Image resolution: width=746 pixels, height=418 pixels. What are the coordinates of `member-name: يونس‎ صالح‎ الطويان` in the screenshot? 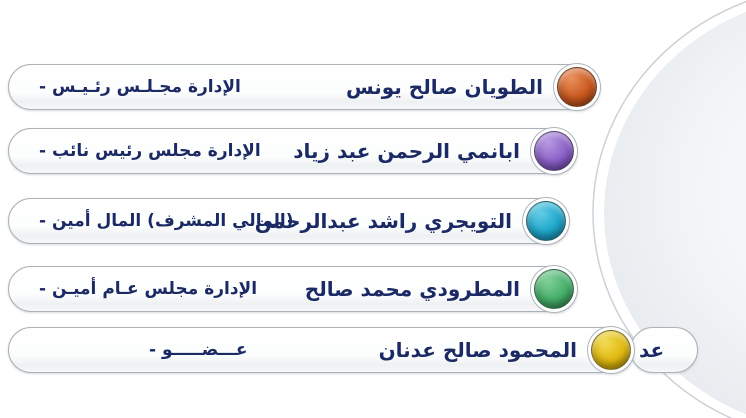 It's located at (444, 87).